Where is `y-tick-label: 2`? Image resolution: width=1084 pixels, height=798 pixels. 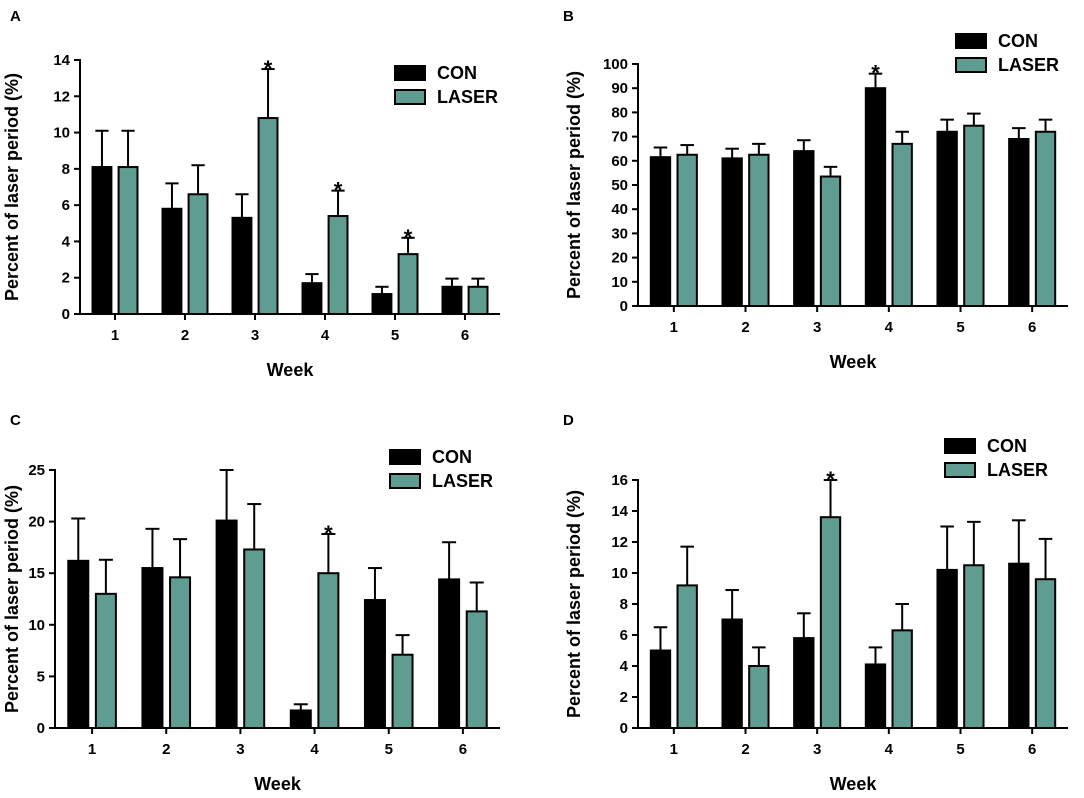 y-tick-label: 2 is located at coordinates (624, 697).